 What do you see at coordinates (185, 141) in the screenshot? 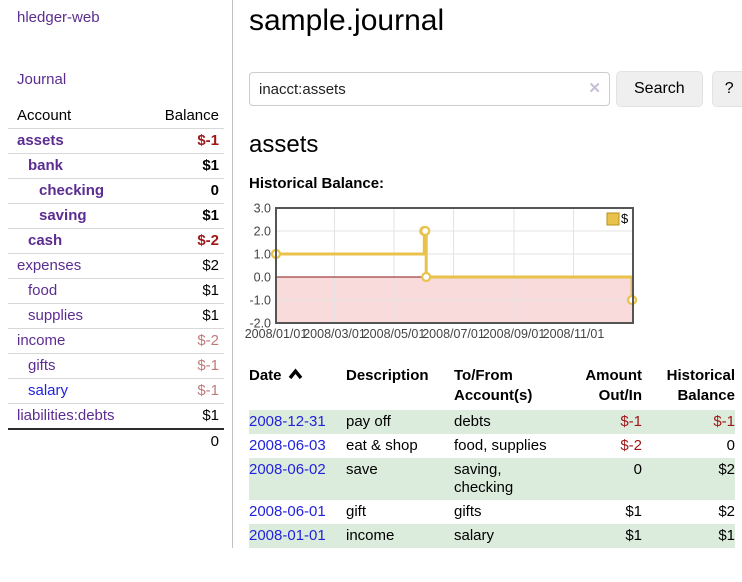
I see `account-balance-assets: $-1` at bounding box center [185, 141].